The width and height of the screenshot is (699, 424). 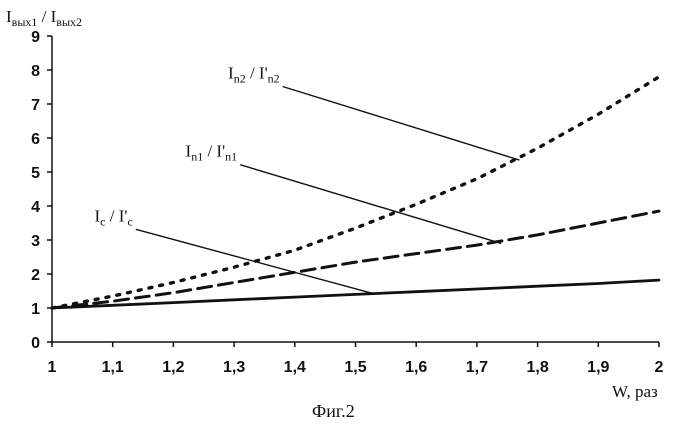 I want to click on series-label-n1: In1 / I'n1, so click(x=212, y=153).